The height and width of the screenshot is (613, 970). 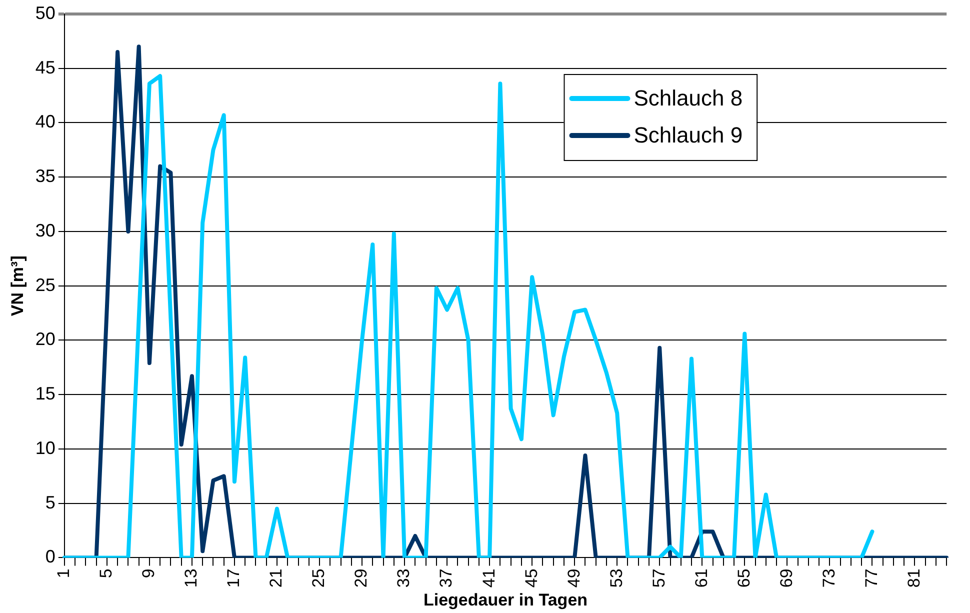 I want to click on y-tick-label: 5, so click(x=50, y=502).